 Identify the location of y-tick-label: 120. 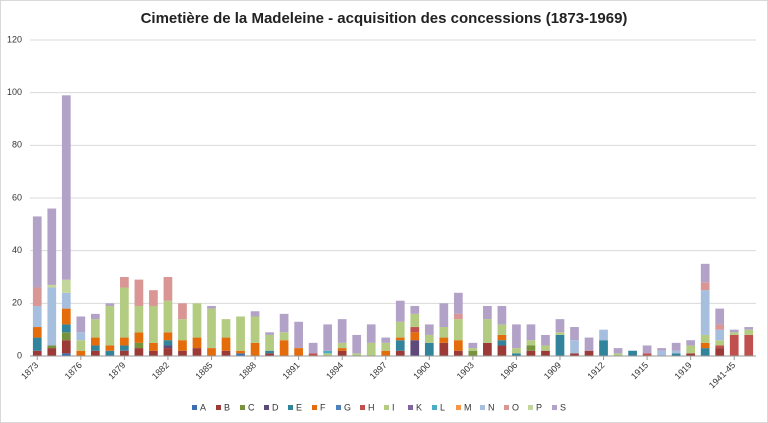
(14, 39).